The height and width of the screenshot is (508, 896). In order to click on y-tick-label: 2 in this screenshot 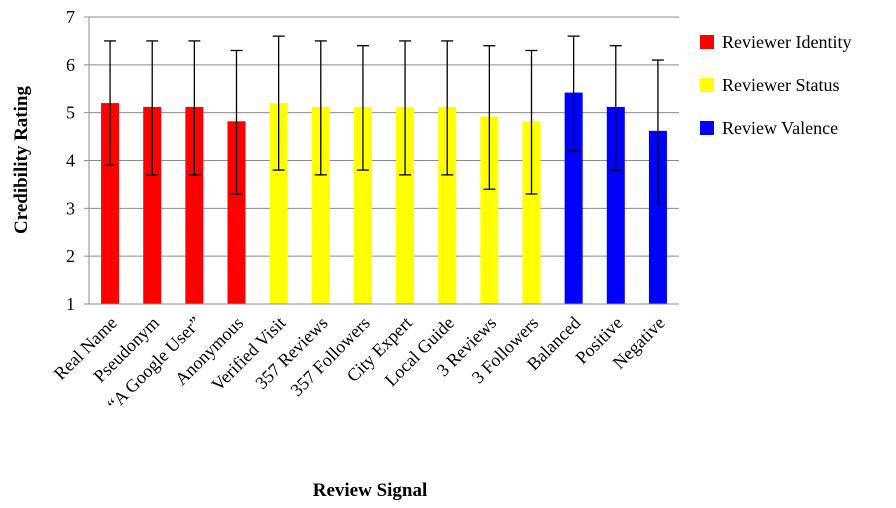, I will do `click(70, 256)`.